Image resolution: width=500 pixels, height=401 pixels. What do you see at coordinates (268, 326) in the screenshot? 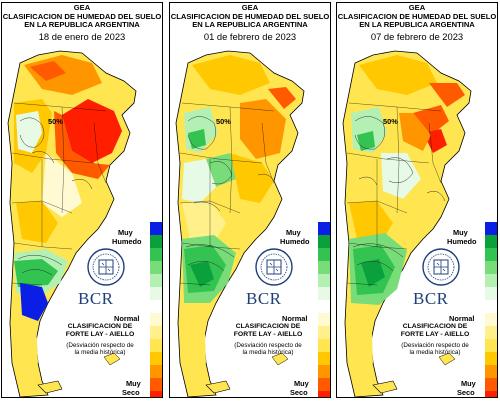
I see `classification-line-1: CLASIFICACION DE` at bounding box center [268, 326].